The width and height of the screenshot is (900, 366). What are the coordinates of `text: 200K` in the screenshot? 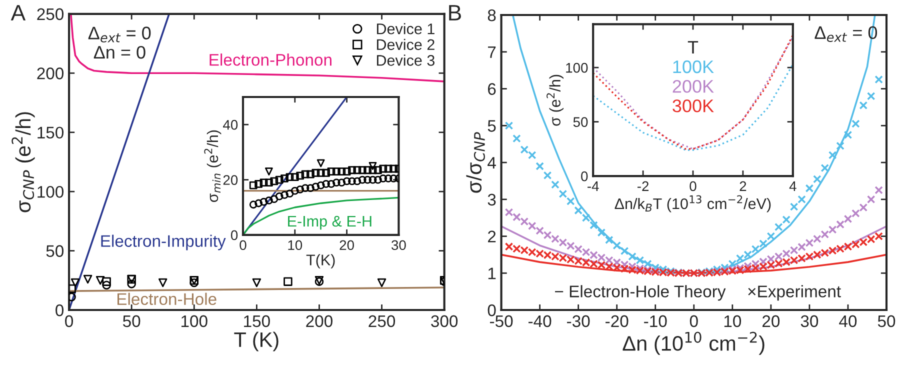 It's located at (693, 86).